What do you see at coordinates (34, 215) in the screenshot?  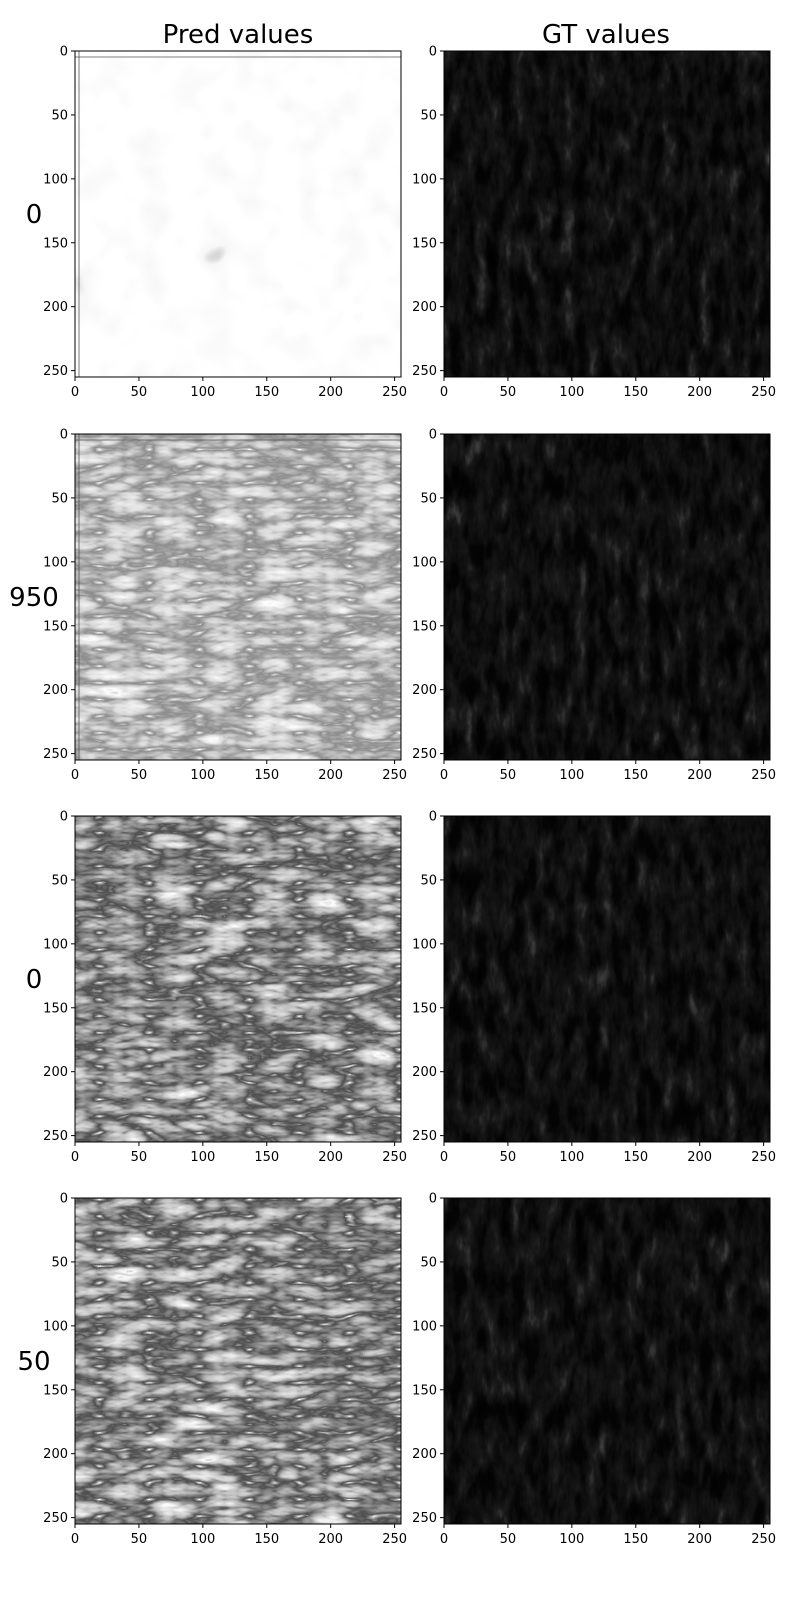 I see `row-label: 0` at bounding box center [34, 215].